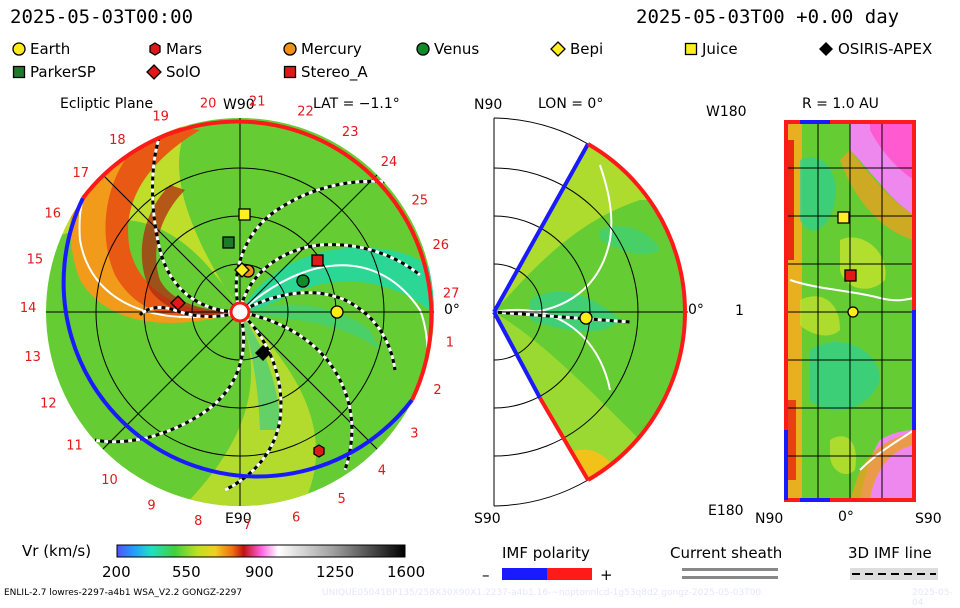  Describe the element at coordinates (102, 17) in the screenshot. I see `model-time-left: 2025-05-03T00:00` at that location.